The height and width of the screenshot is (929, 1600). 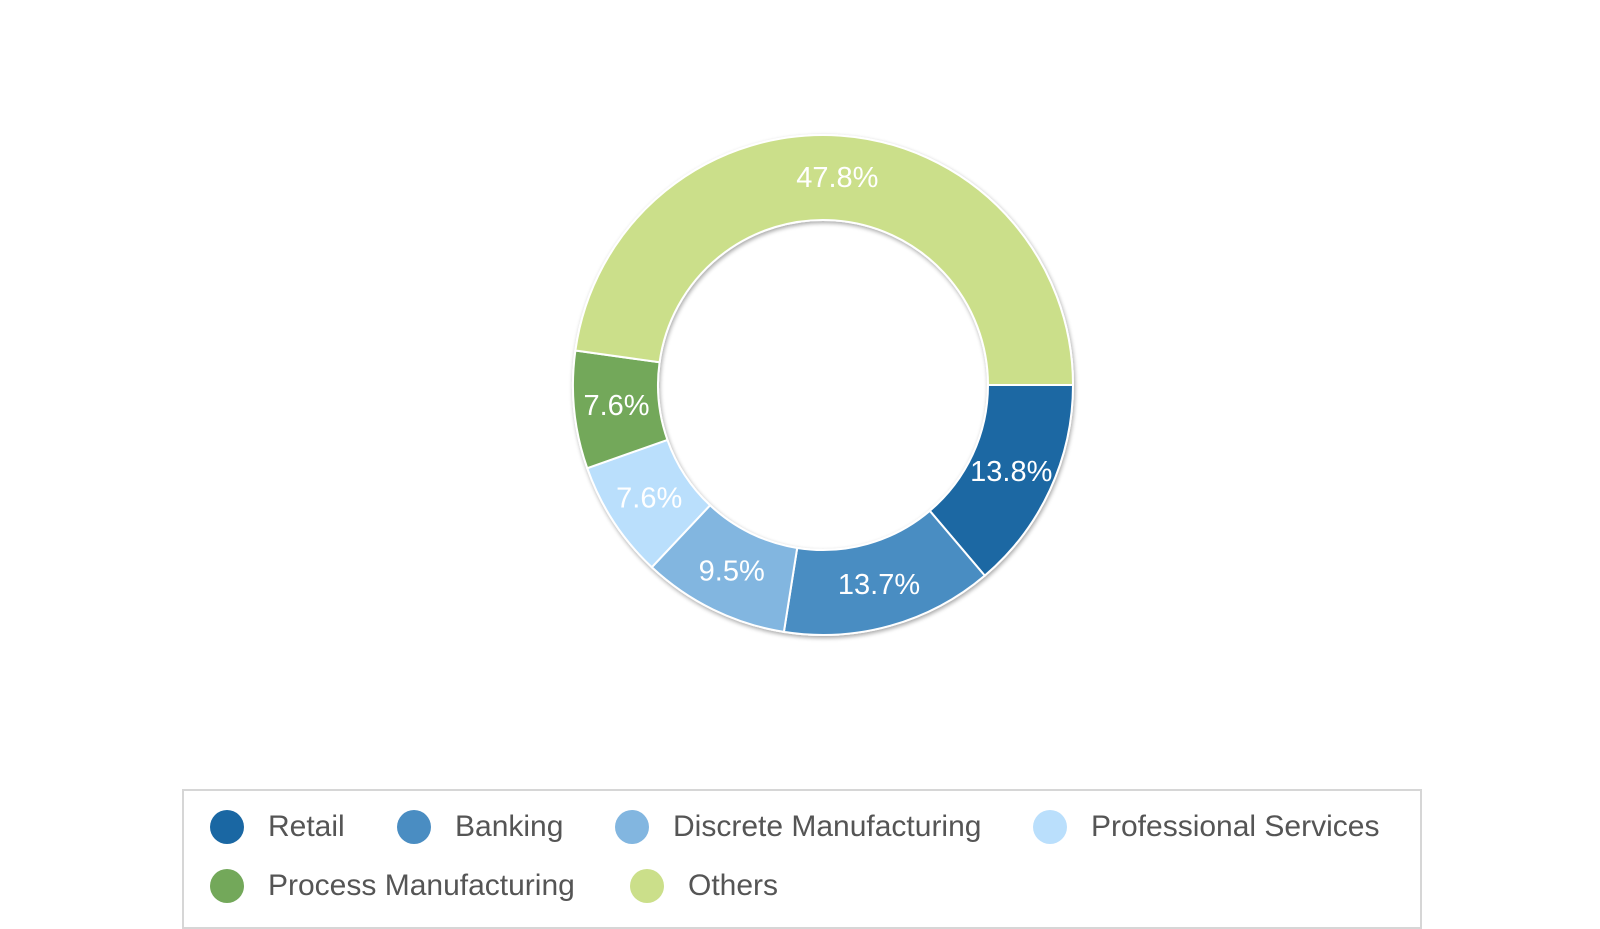 I want to click on donut-slice-others, so click(x=824, y=260).